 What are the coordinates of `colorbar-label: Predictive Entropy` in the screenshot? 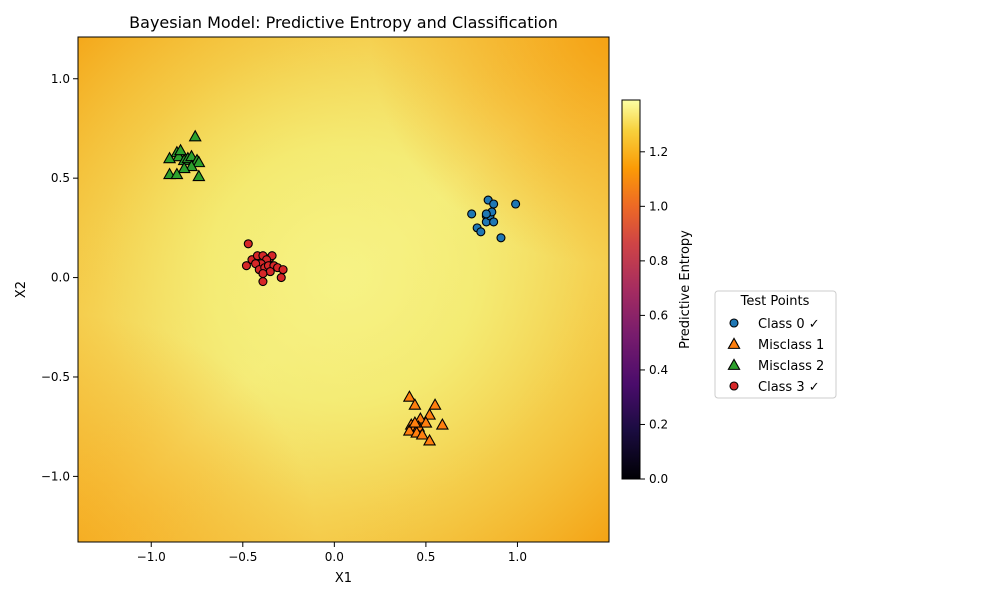 It's located at (685, 289).